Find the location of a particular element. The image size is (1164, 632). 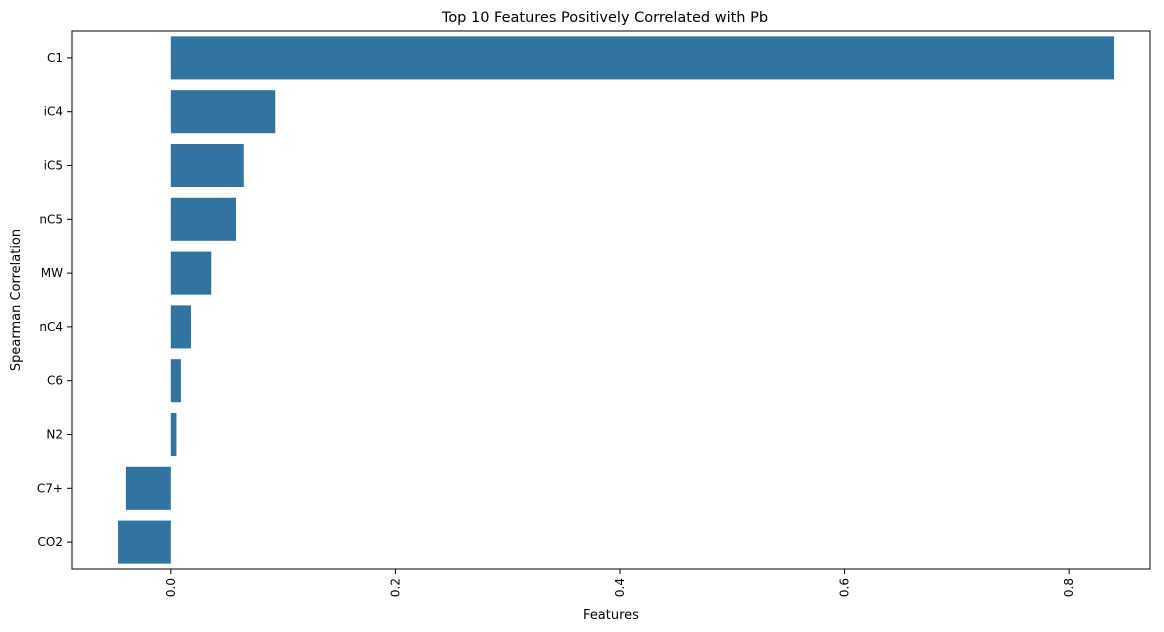

x-tick-label: 0.4 is located at coordinates (620, 587).